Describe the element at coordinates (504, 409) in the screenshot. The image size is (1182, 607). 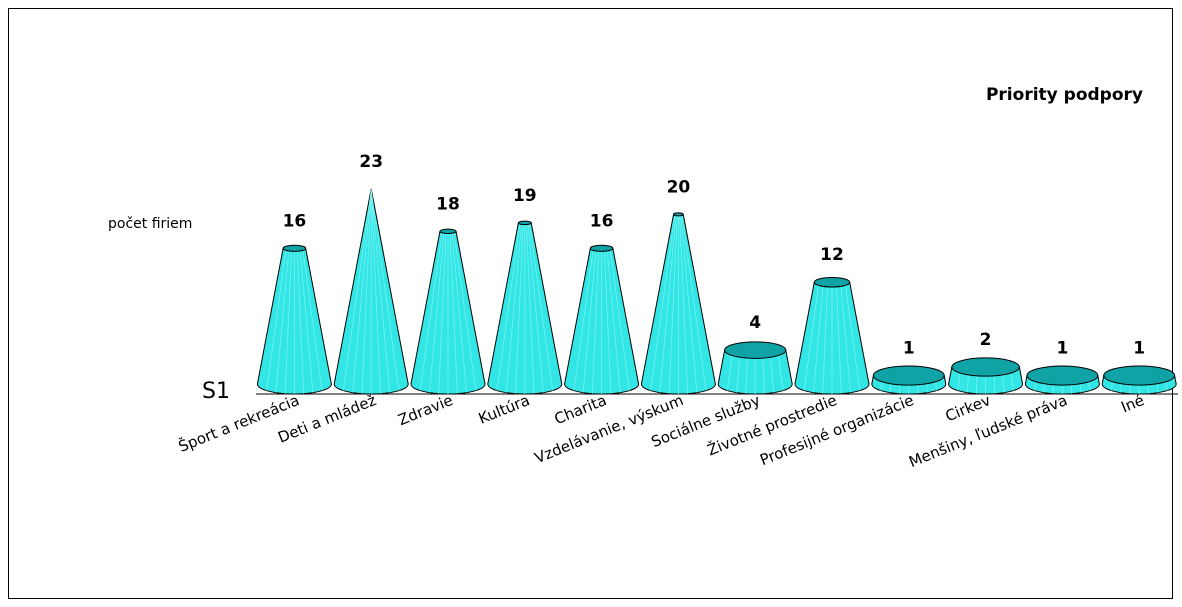
I see `category-label: Kultúra` at that location.